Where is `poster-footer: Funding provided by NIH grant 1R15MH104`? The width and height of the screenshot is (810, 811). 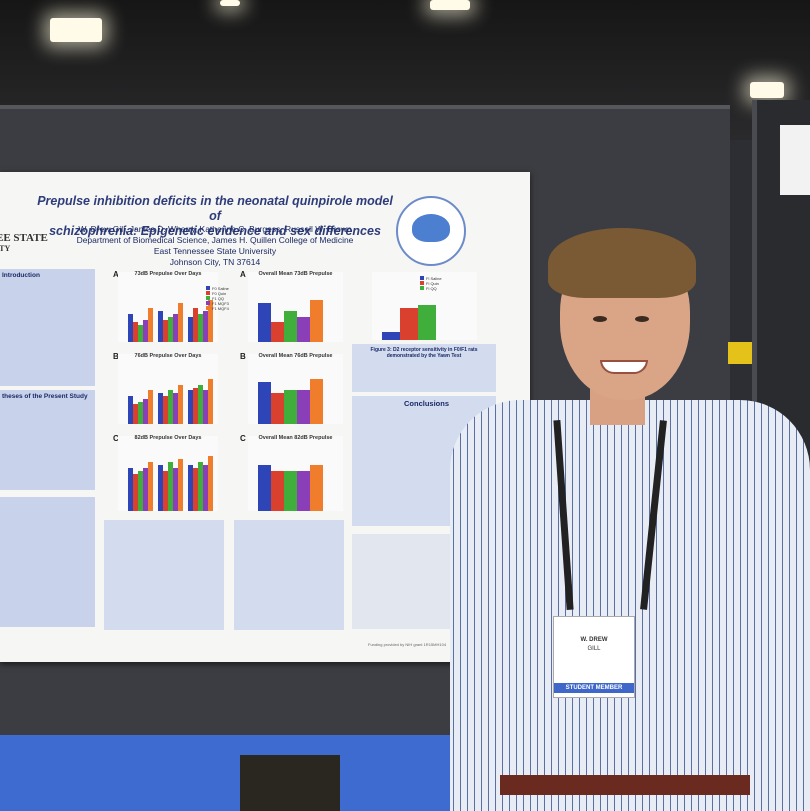
poster-footer: Funding provided by NIH grant 1R15MH104 is located at coordinates (407, 644).